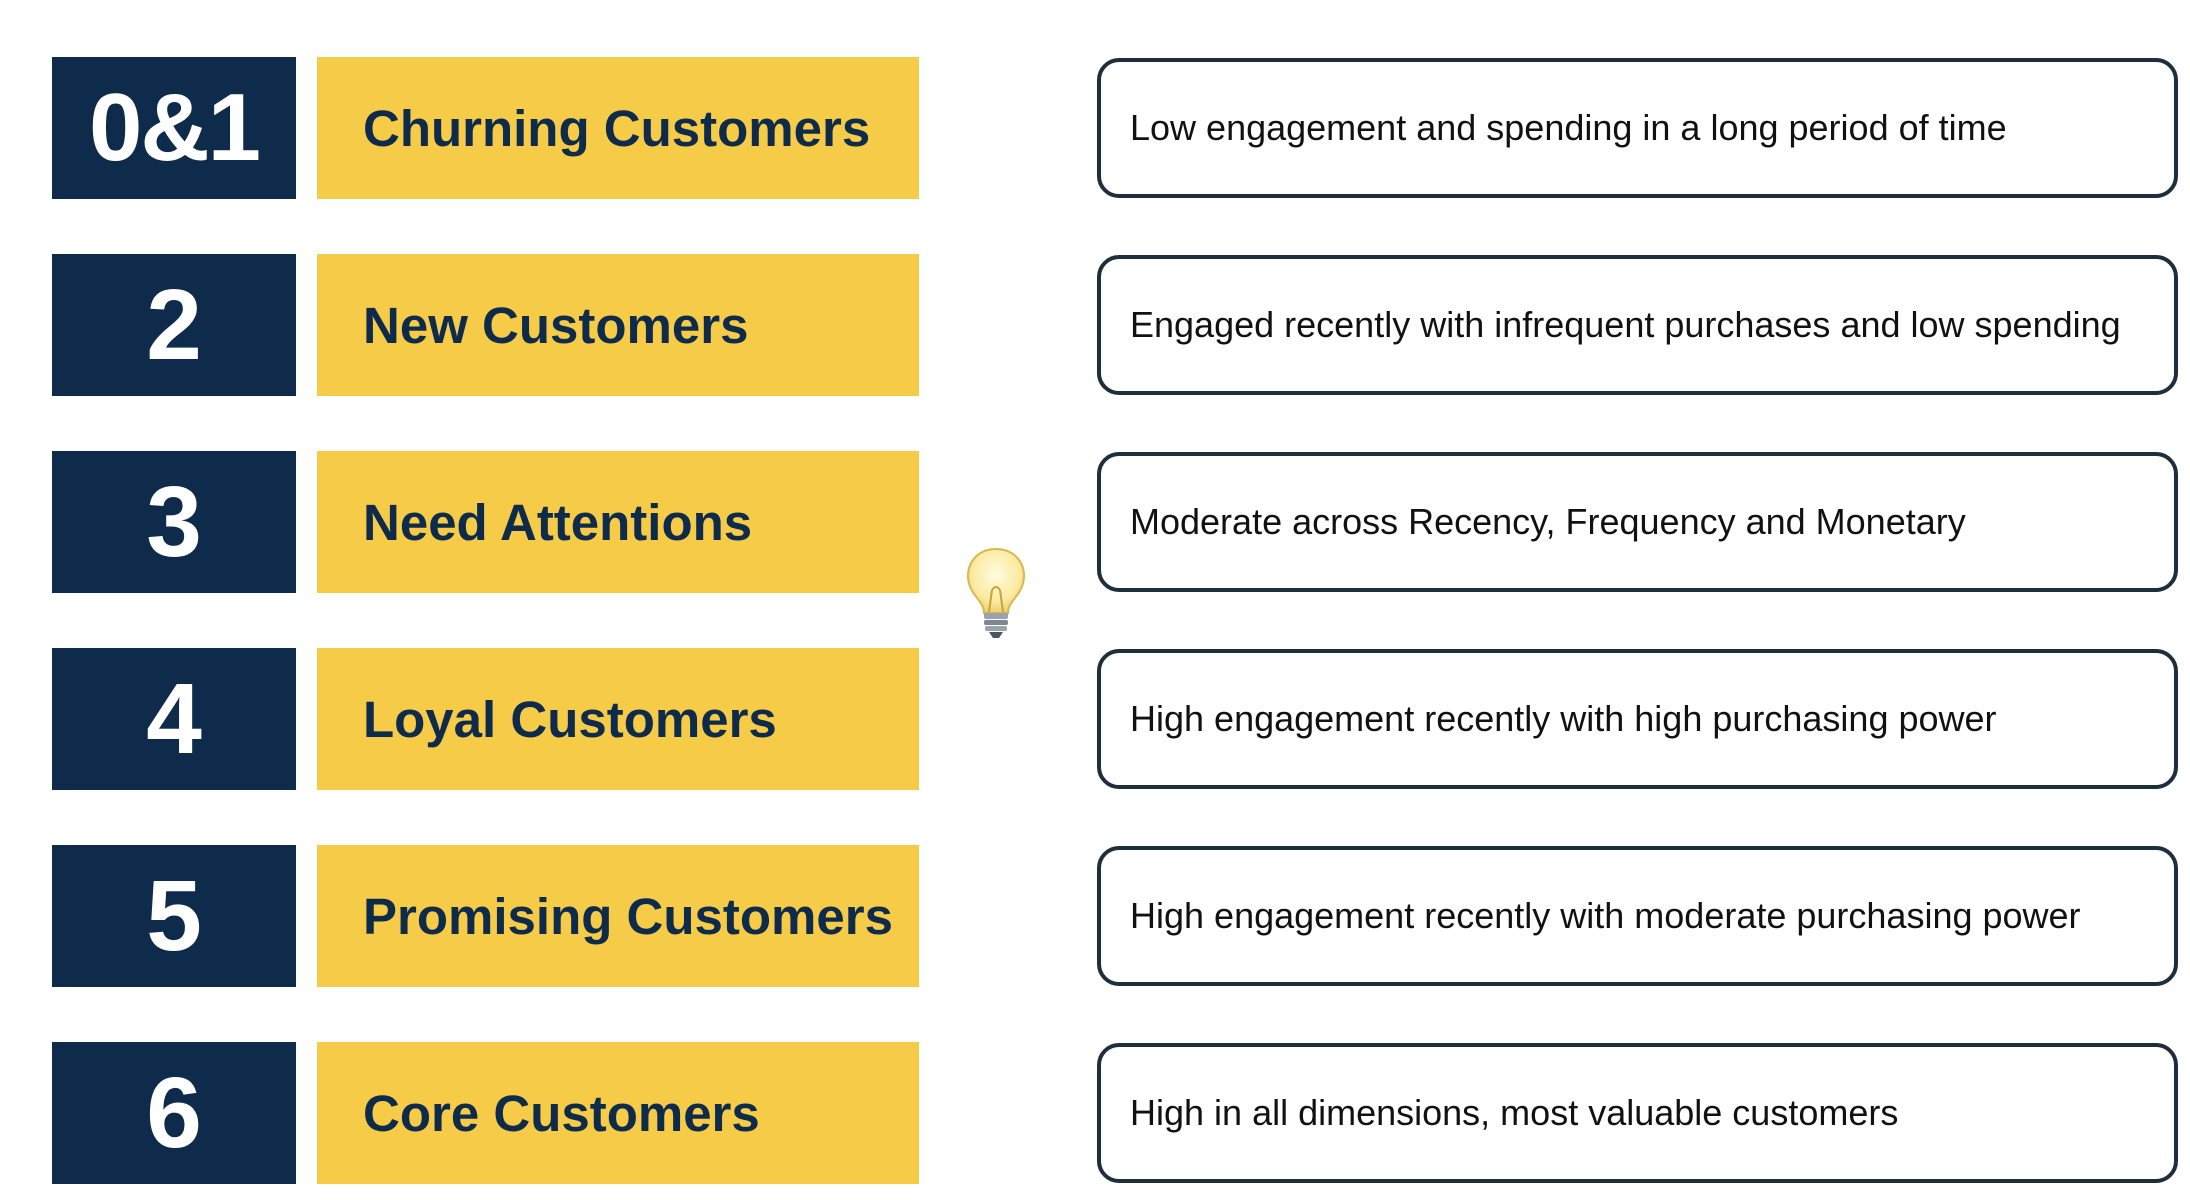 The image size is (2190, 1200). What do you see at coordinates (618, 522) in the screenshot?
I see `segment-name: Need Attentions` at bounding box center [618, 522].